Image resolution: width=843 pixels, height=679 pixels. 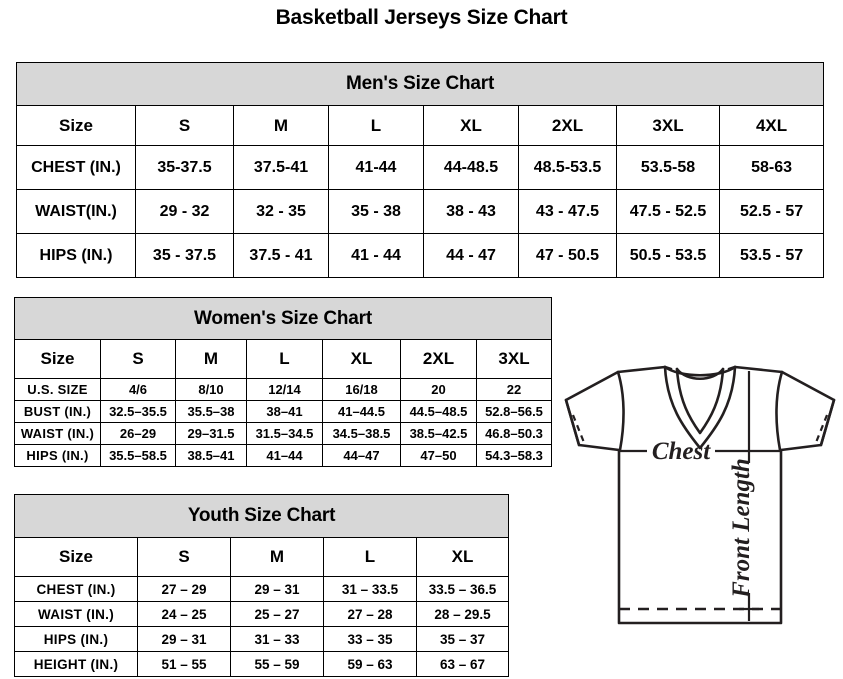 What do you see at coordinates (184, 639) in the screenshot?
I see `youth-hips-s: 29 – 31` at bounding box center [184, 639].